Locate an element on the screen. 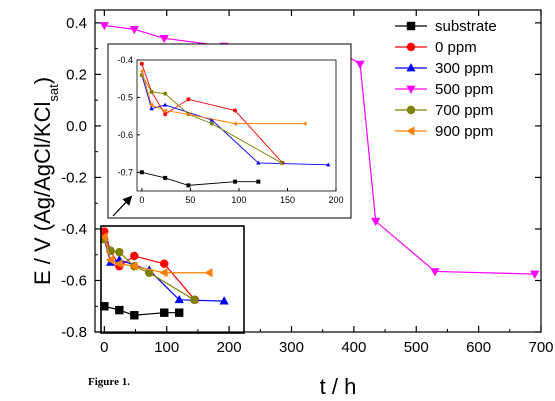 The width and height of the screenshot is (555, 401). inset-y-tick-label: -0.7 is located at coordinates (125, 172).